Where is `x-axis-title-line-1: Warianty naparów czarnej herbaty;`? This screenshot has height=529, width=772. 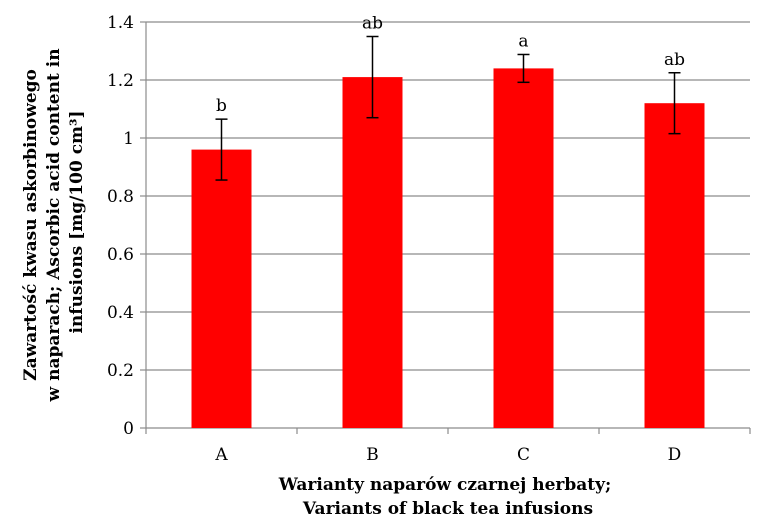 x-axis-title-line-1: Warianty naparów czarnej herbaty; is located at coordinates (444, 485).